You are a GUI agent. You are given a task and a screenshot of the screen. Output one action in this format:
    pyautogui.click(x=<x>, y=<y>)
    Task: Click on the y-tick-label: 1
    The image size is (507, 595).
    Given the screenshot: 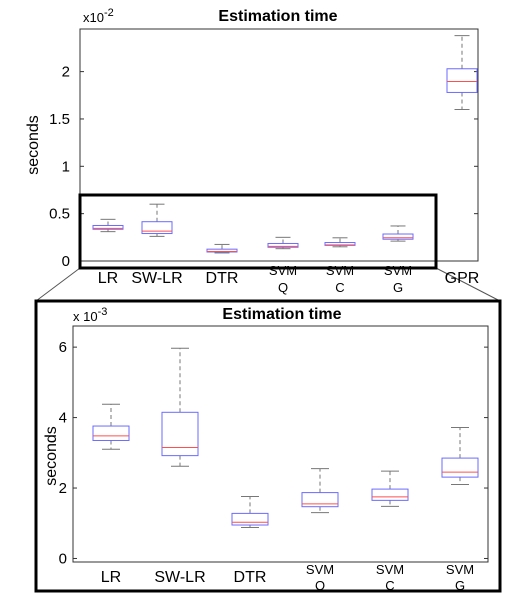 What is the action you would take?
    pyautogui.click(x=66, y=166)
    